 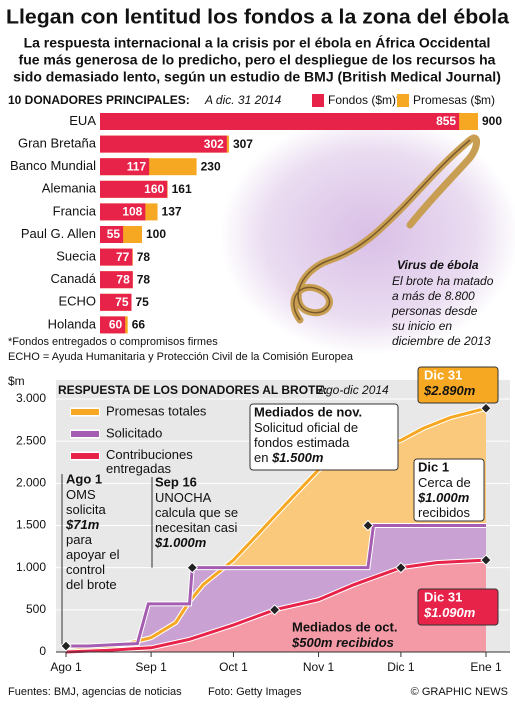 What do you see at coordinates (123, 257) in the screenshot?
I see `value-label: 77` at bounding box center [123, 257].